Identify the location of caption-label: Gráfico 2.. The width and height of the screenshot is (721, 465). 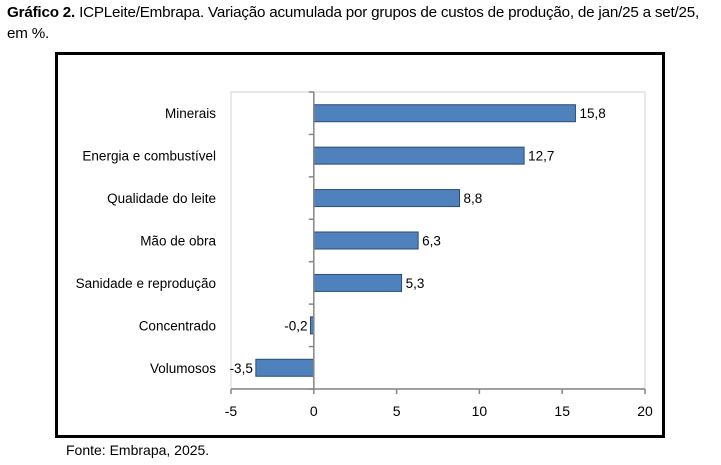
(41, 12).